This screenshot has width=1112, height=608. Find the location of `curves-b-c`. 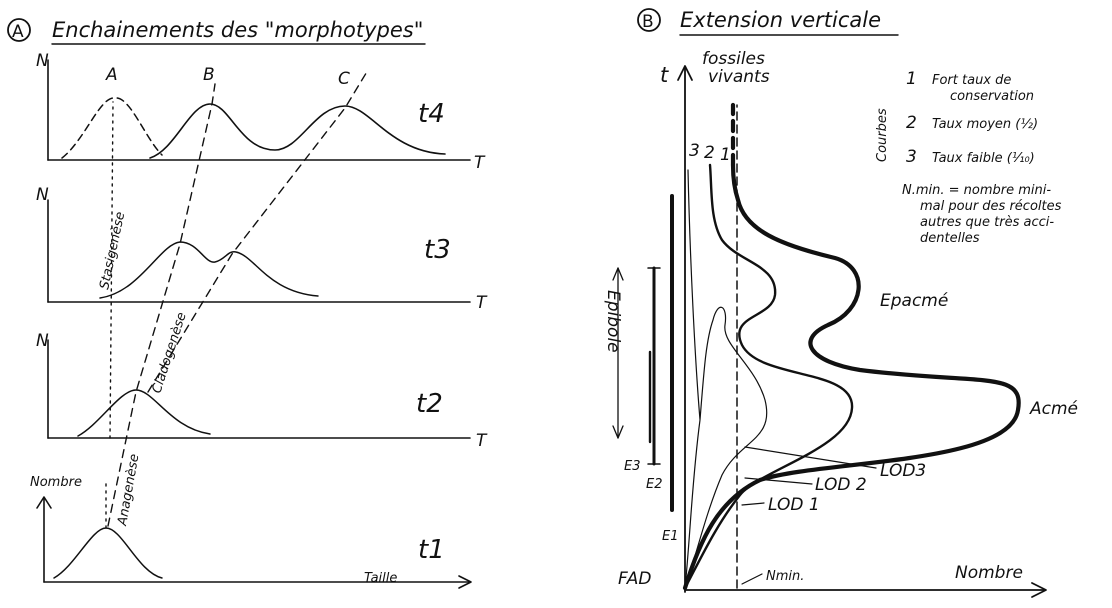

curves-b-c is located at coordinates (297, 131).